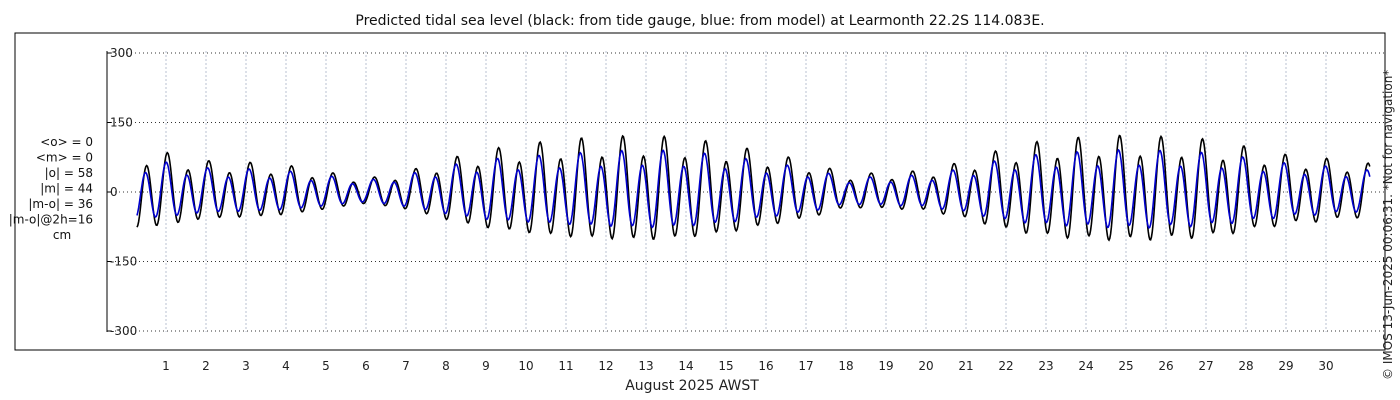 The image size is (1400, 400). I want to click on x-tick-label: 9, so click(486, 366).